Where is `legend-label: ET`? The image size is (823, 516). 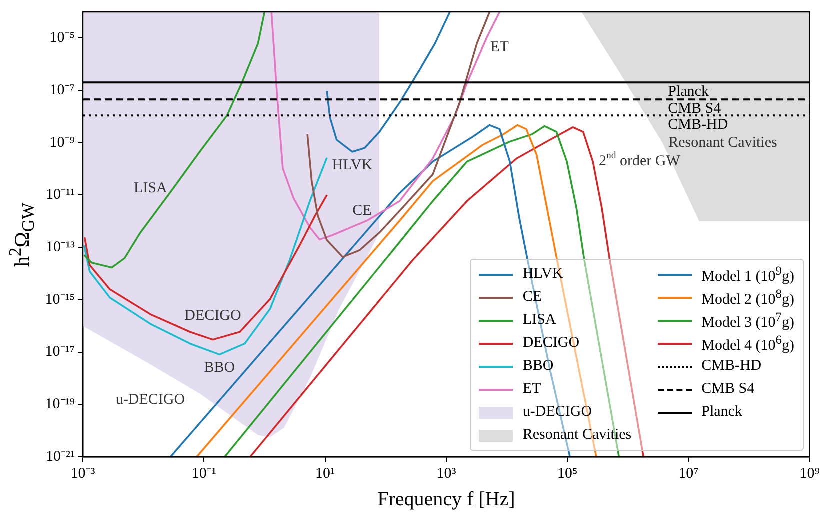 legend-label: ET is located at coordinates (532, 389).